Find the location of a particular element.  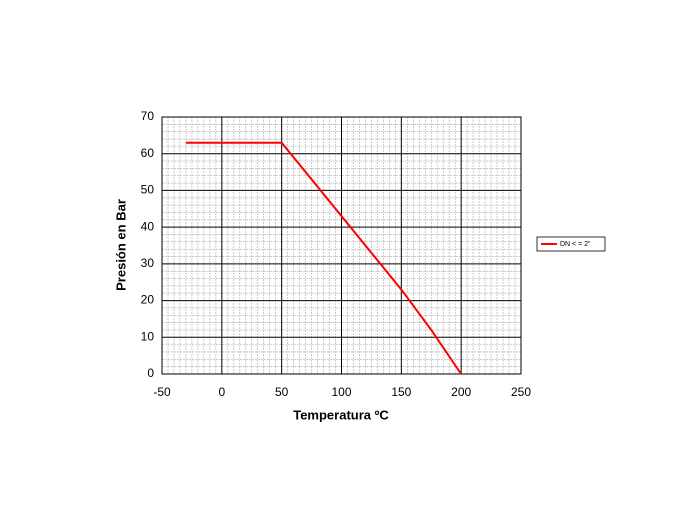

x-tick-label: 100 is located at coordinates (341, 392).